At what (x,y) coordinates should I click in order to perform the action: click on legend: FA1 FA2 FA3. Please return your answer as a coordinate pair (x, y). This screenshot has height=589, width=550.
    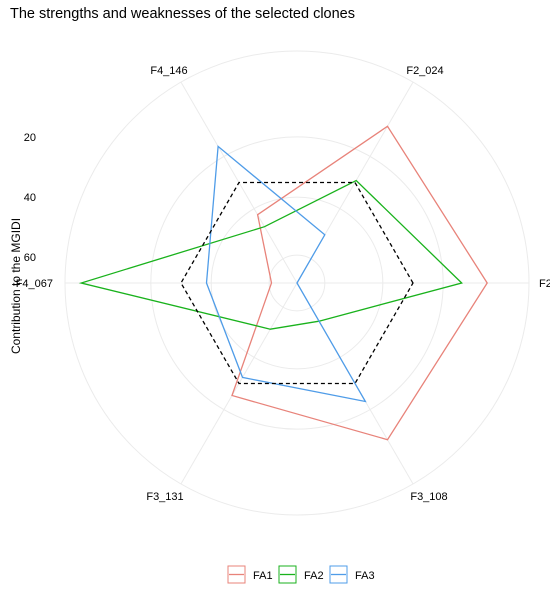
    Looking at the image, I should click on (301, 574).